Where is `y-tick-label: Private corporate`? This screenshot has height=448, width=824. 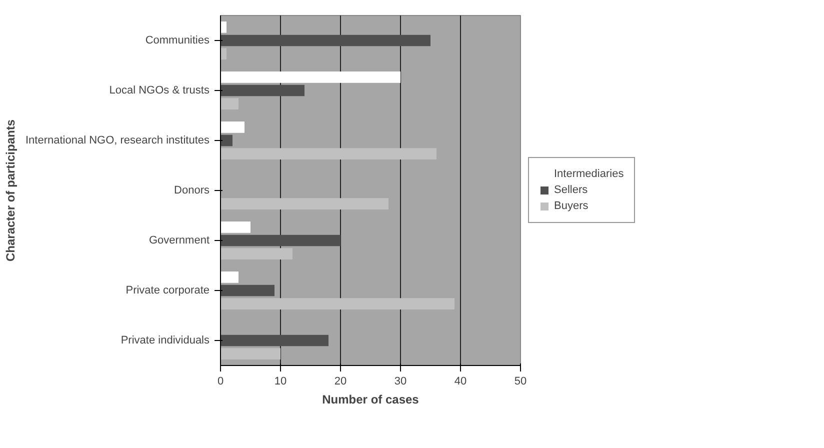 y-tick-label: Private corporate is located at coordinates (168, 290).